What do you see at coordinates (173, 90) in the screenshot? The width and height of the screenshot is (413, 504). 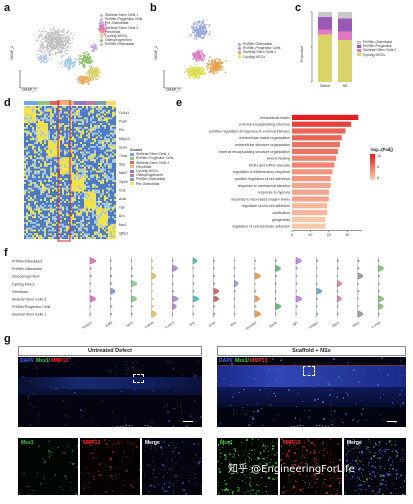 I see `umap-b-xlabel: UMAP_1` at bounding box center [173, 90].